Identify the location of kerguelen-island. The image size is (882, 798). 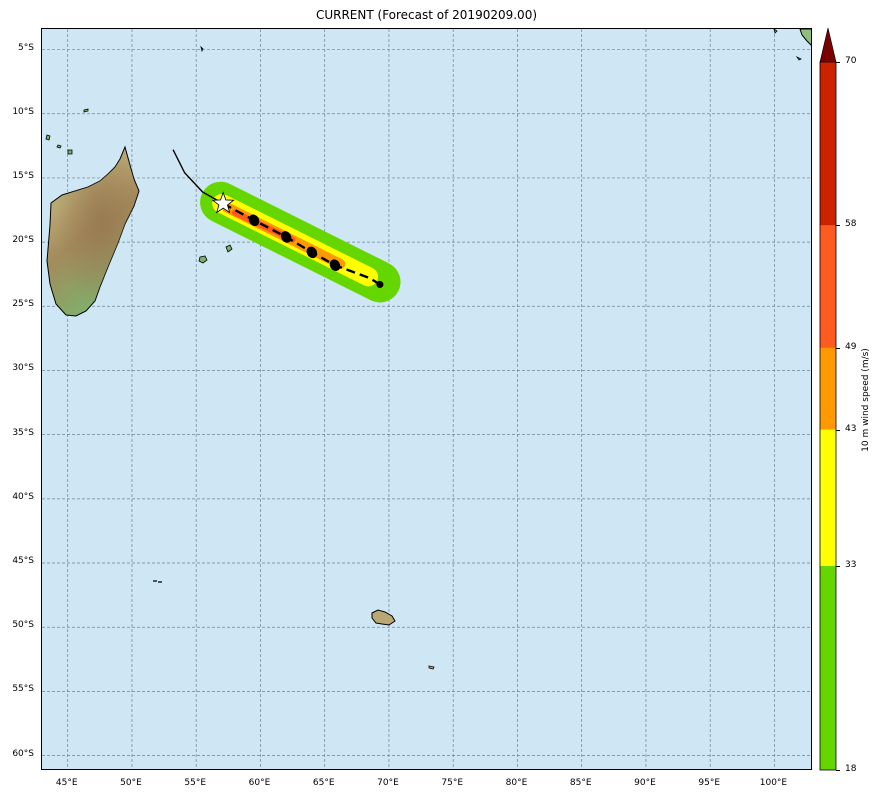
(383, 617).